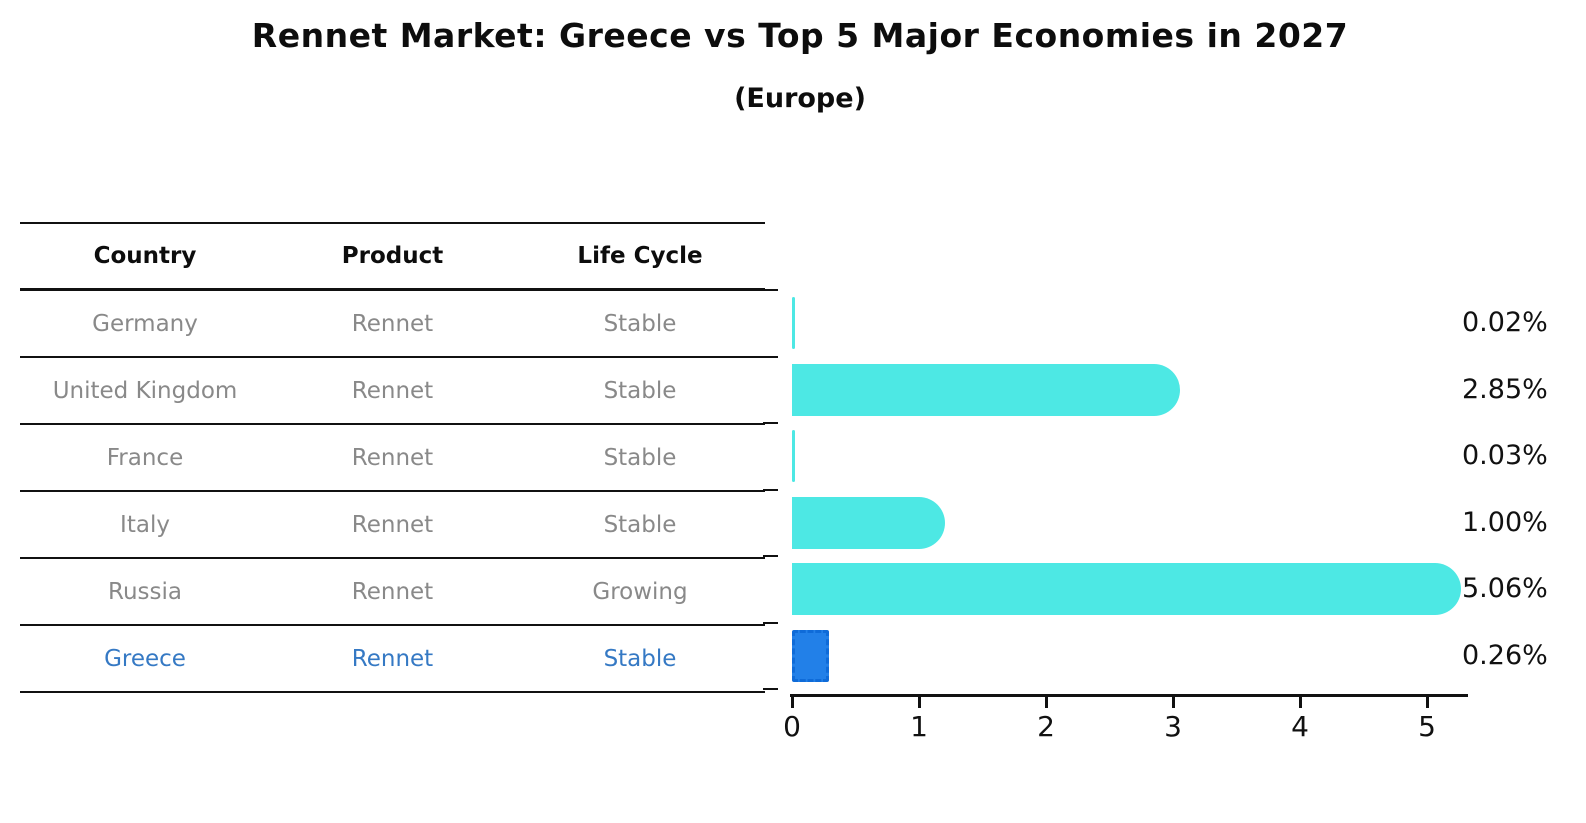  Describe the element at coordinates (145, 524) in the screenshot. I see `table-cell-country: Italy` at that location.